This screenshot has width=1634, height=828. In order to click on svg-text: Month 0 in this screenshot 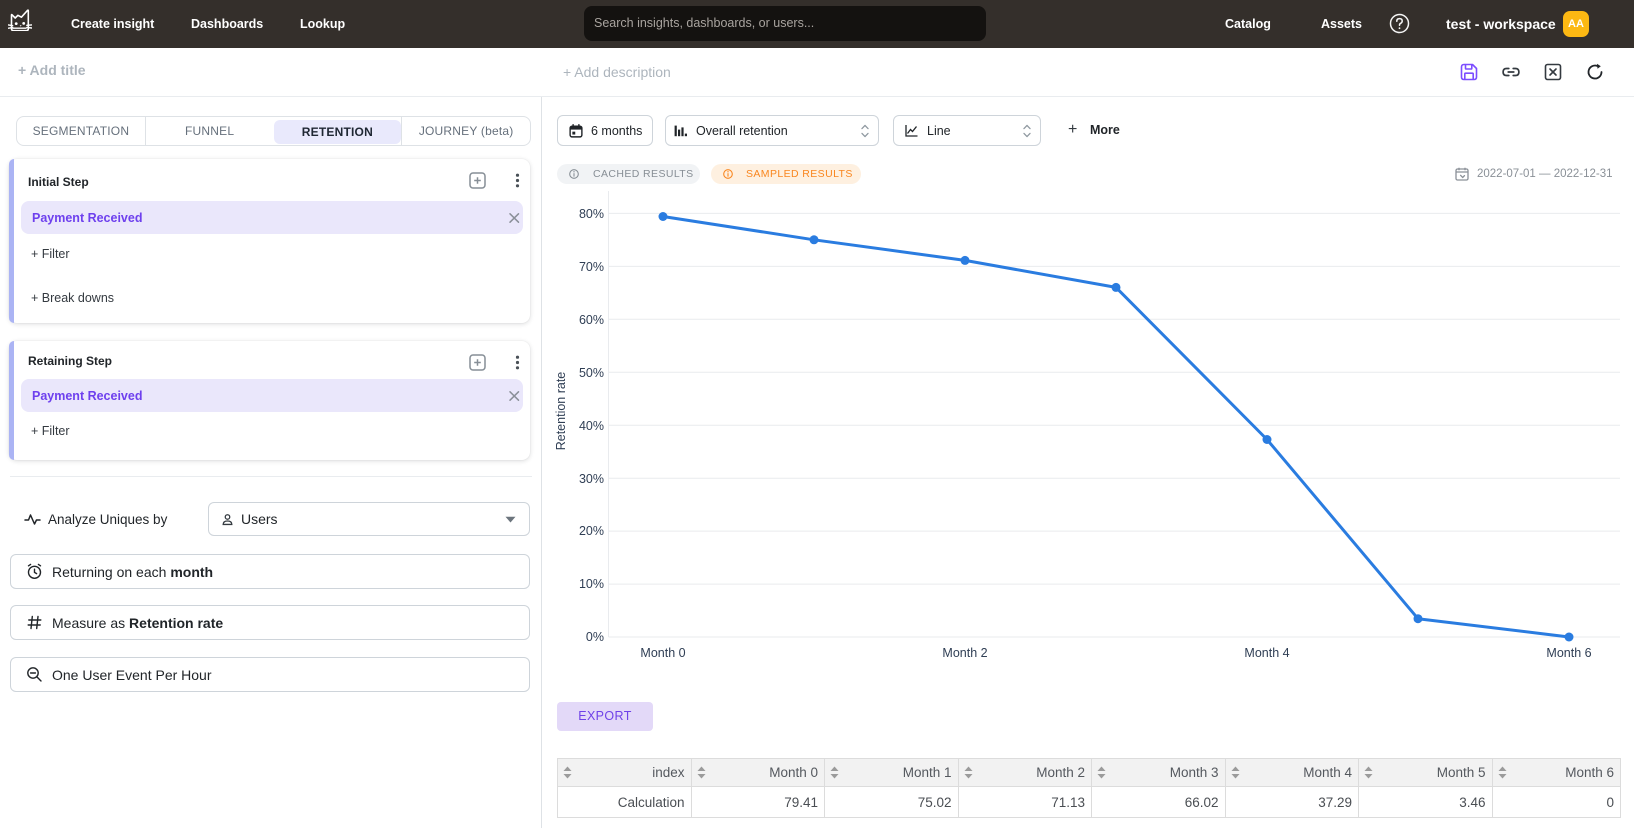, I will do `click(662, 653)`.